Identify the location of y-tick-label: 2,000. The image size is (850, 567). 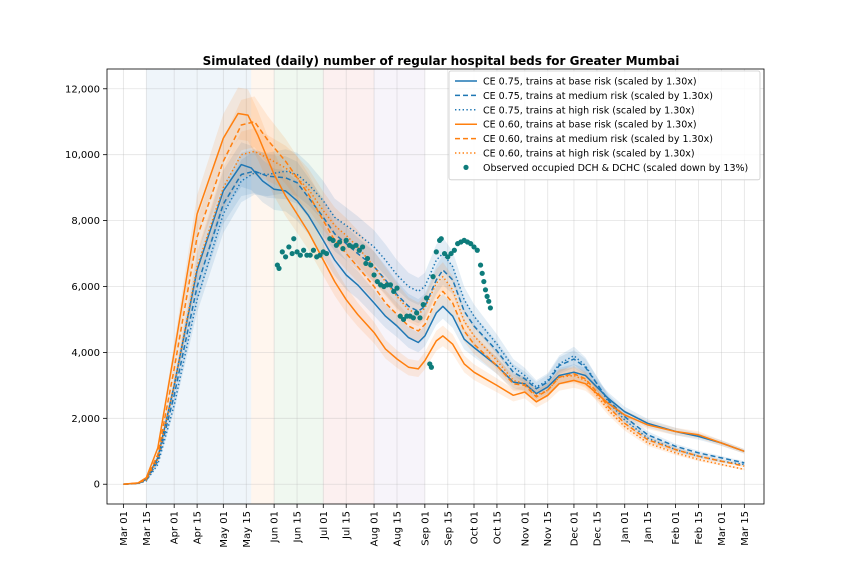
(85, 419).